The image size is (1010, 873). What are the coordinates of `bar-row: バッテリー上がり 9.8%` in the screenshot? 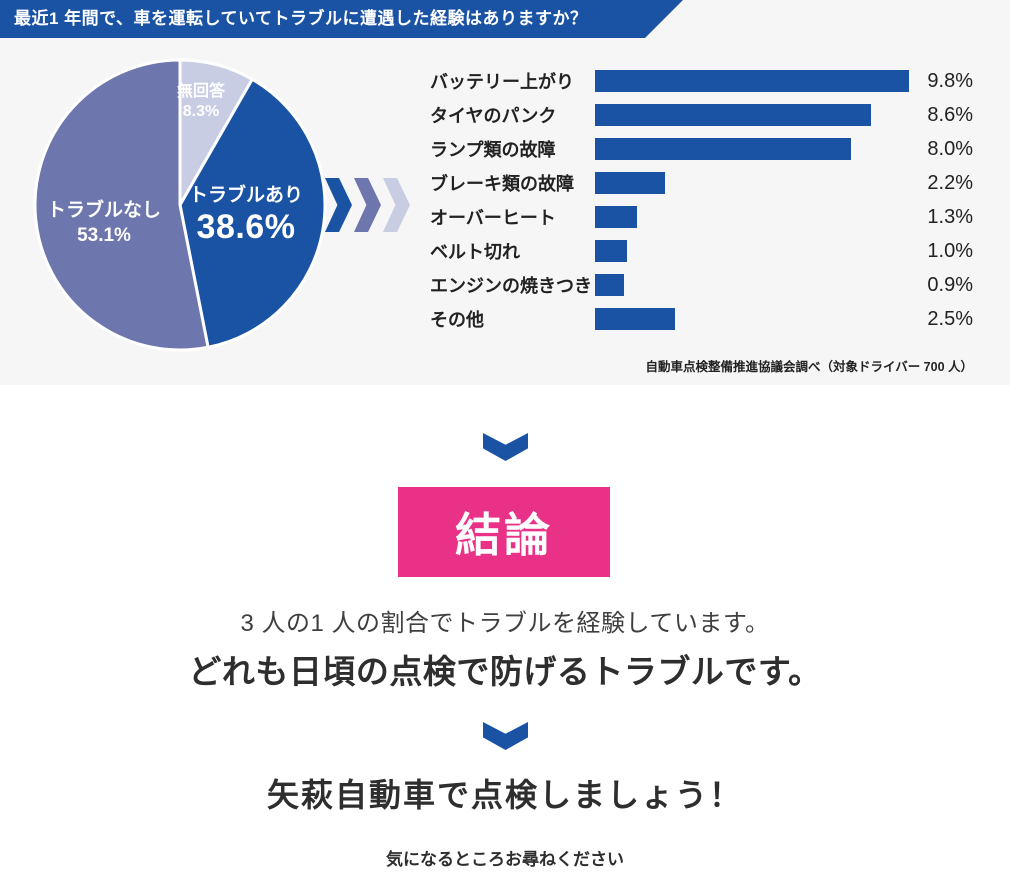 It's located at (701, 81).